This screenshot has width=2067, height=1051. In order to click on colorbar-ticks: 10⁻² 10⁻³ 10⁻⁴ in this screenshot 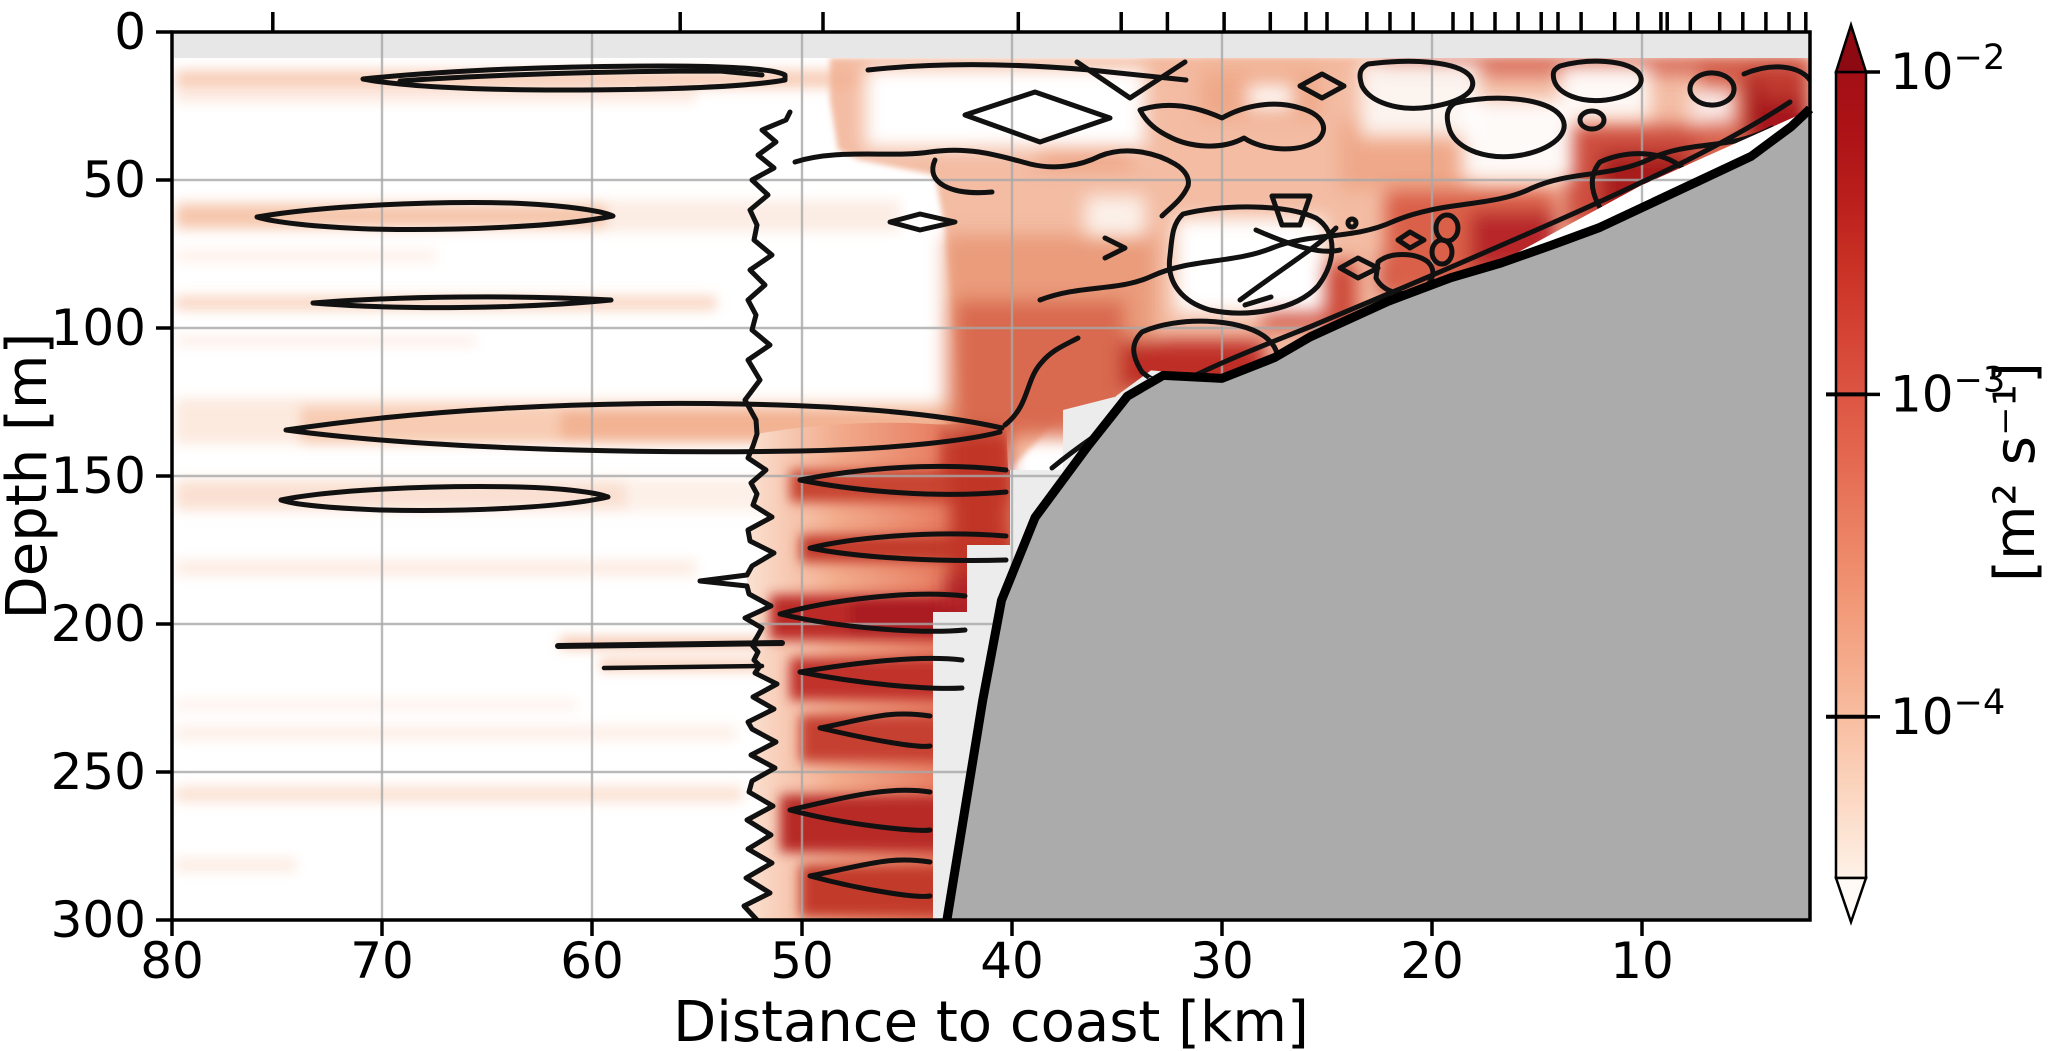, I will do `click(1915, 392)`.